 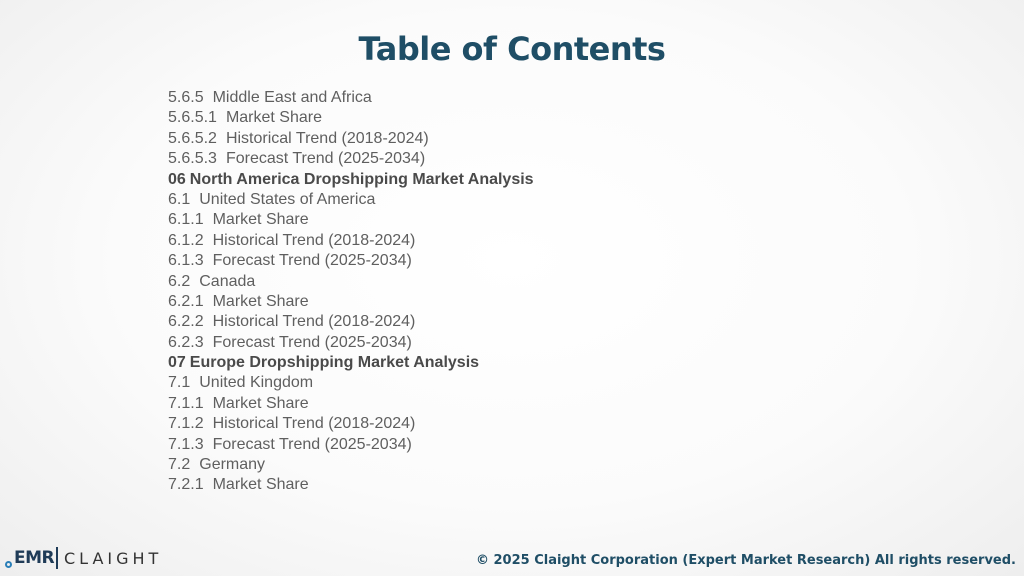 I want to click on toc-entry: 5.6.5.2 Historical Trend (2018-2024), so click(x=468, y=139).